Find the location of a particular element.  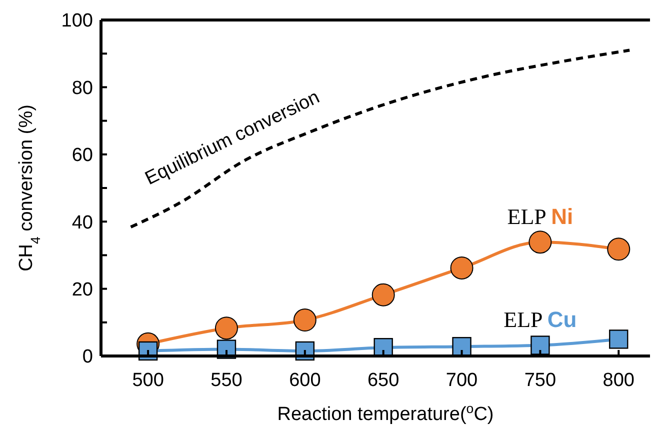

y-tick-label: 40 is located at coordinates (82, 223).